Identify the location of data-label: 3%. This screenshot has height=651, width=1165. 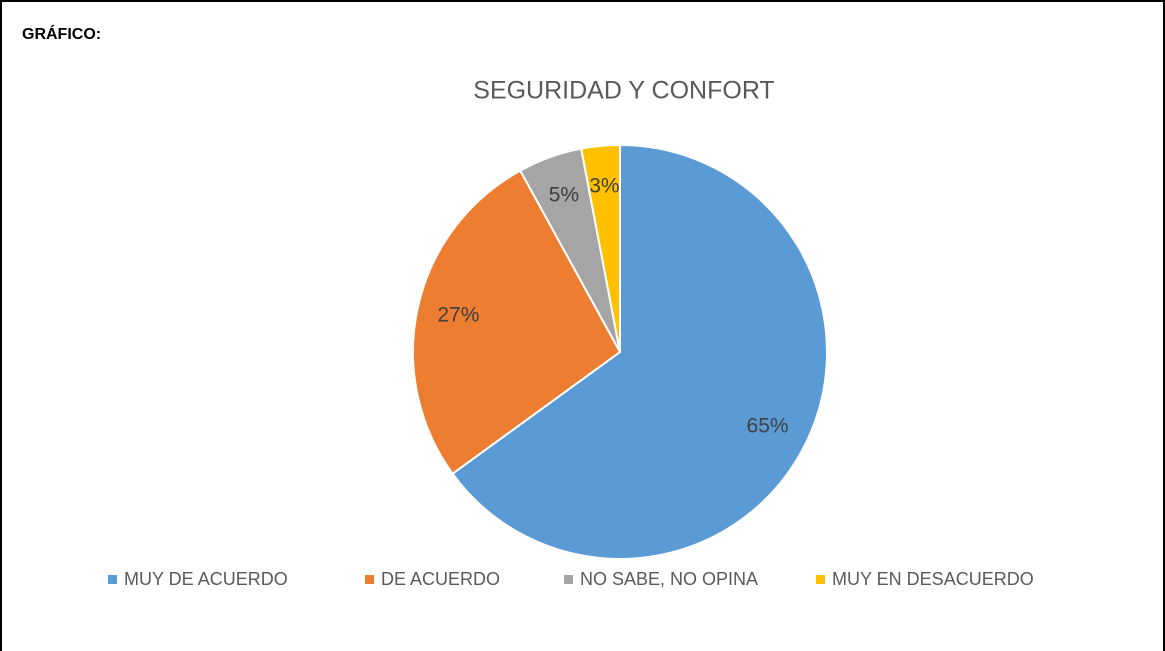
(604, 186).